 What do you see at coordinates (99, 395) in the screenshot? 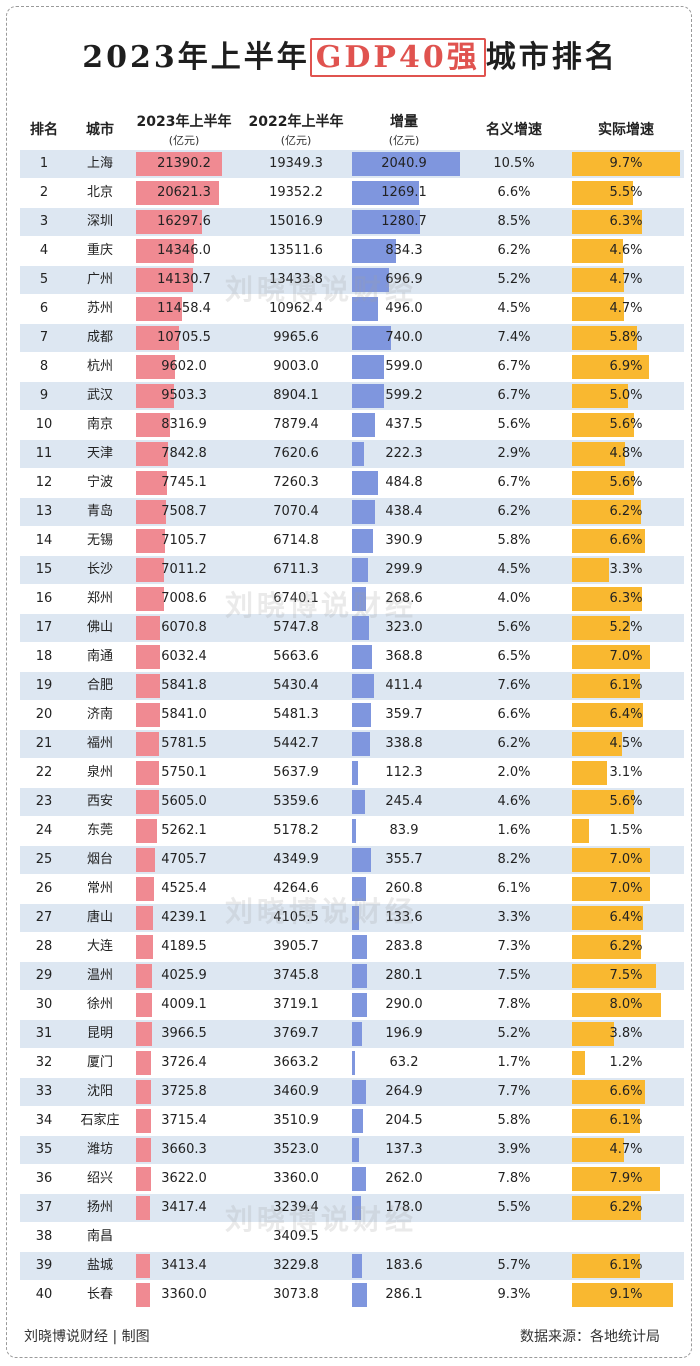
I see `city-cell: 武汉` at bounding box center [99, 395].